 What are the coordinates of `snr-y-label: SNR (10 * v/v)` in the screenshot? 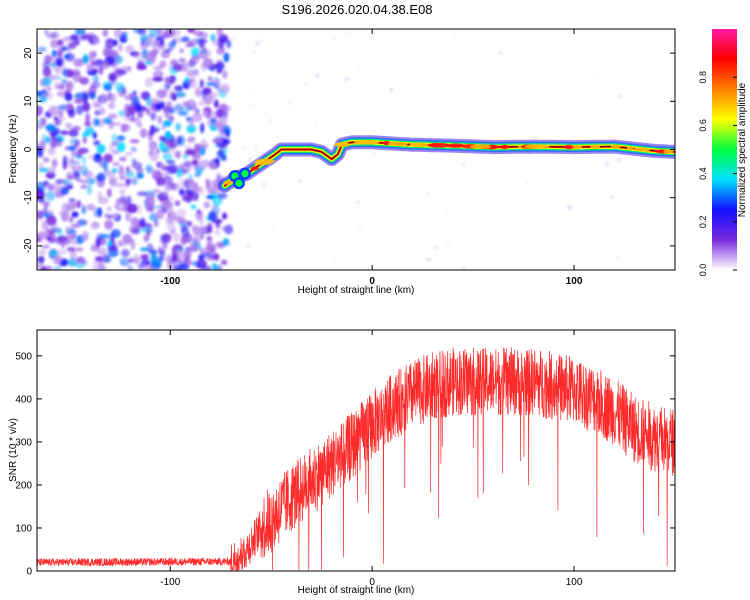 It's located at (13, 450).